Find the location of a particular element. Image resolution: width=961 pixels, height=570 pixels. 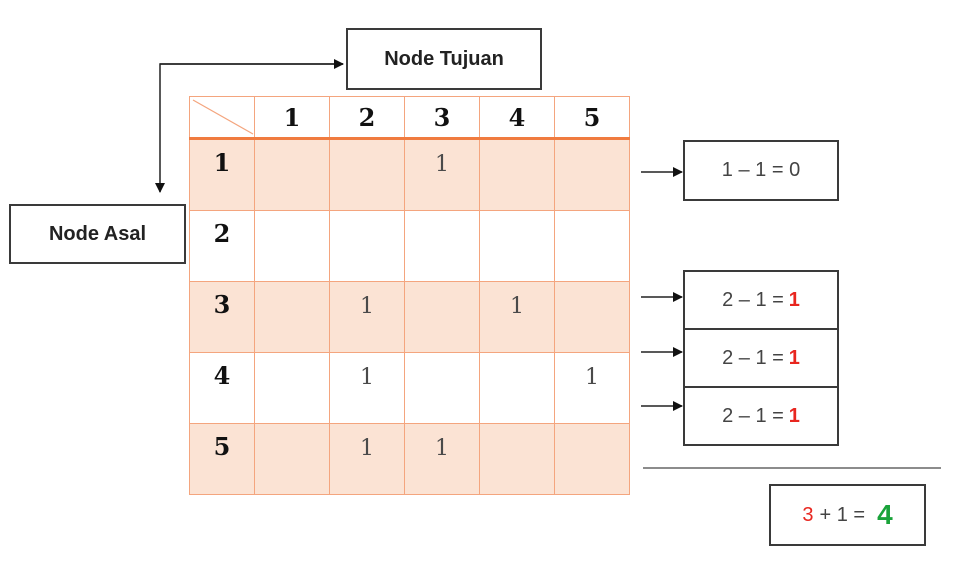

col-header-4: 4 is located at coordinates (517, 118).